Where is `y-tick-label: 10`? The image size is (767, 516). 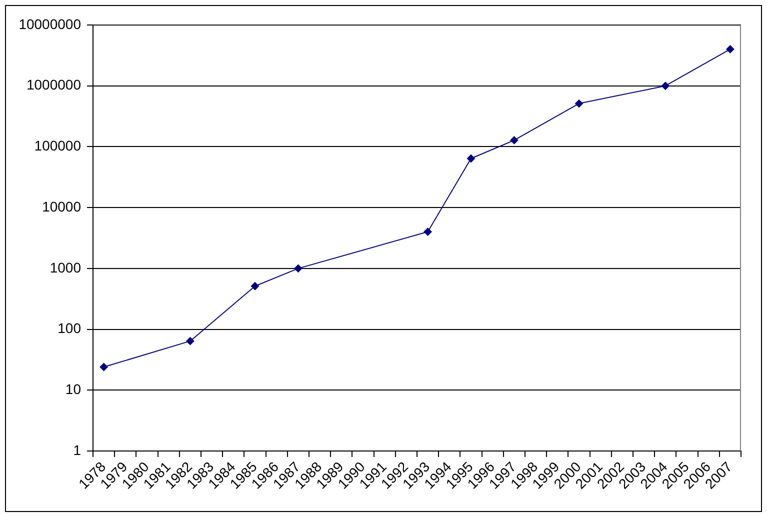 y-tick-label: 10 is located at coordinates (73, 389).